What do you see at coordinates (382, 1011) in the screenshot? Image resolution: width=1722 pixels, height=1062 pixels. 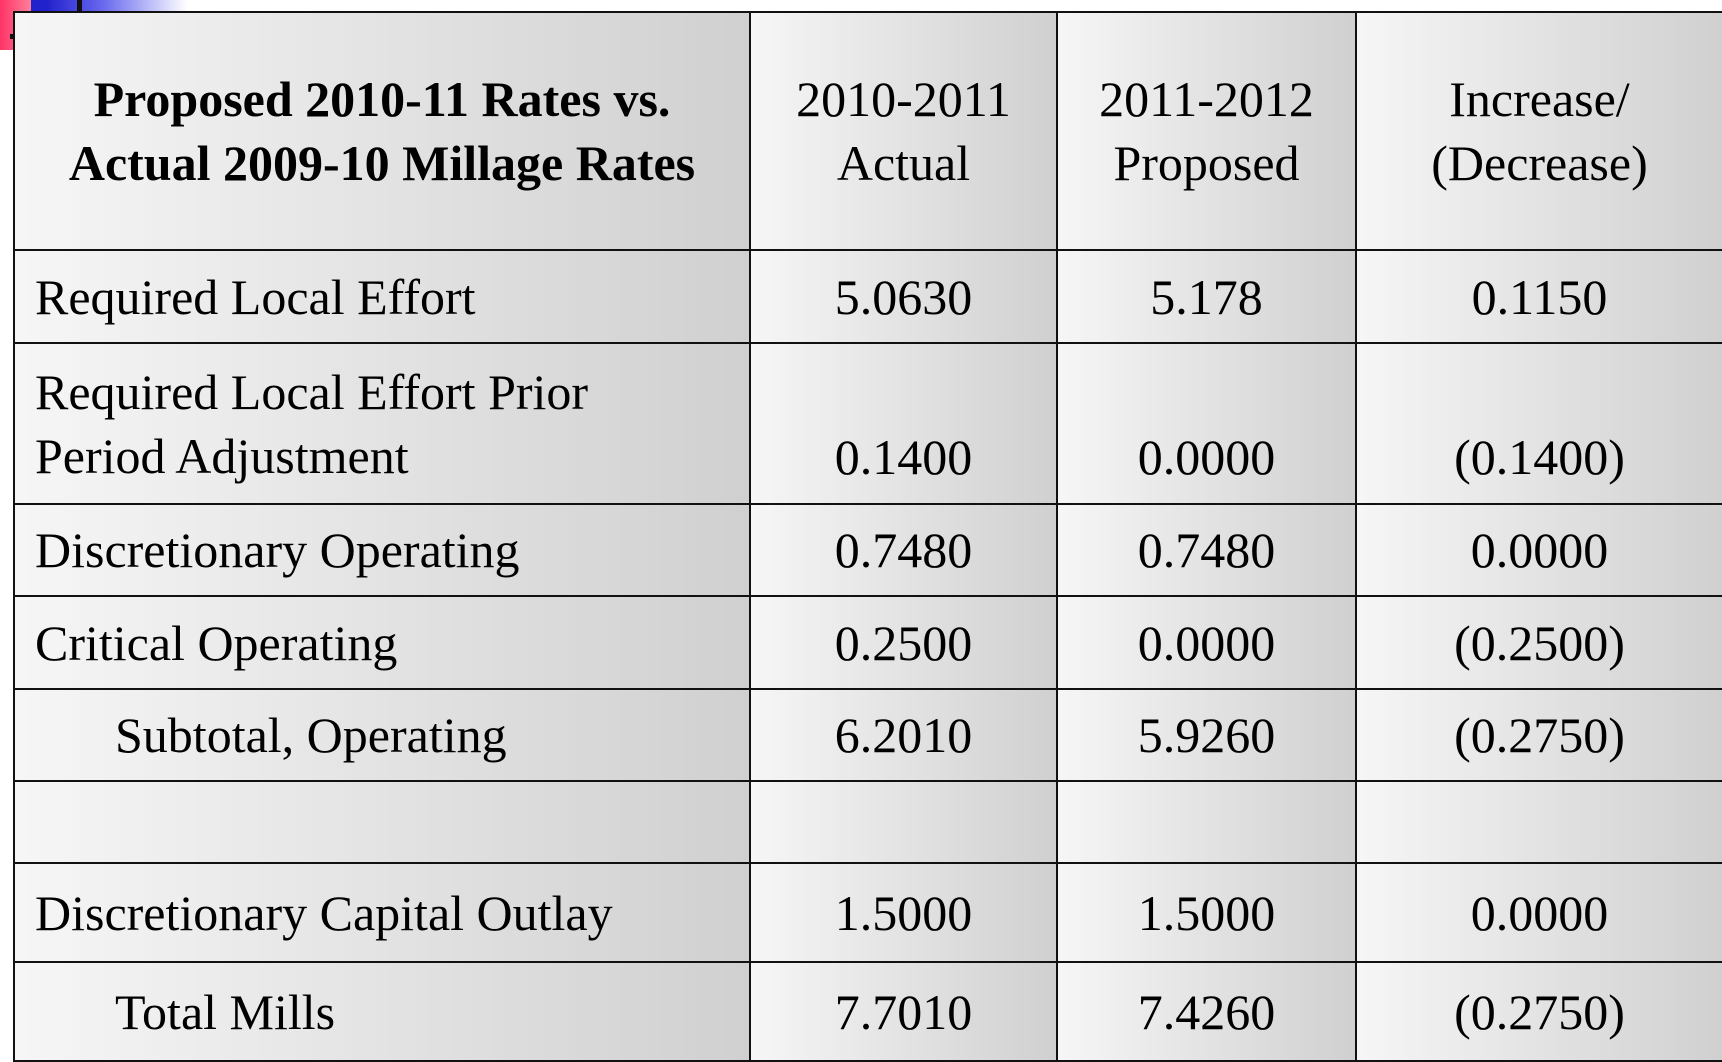 I see `row-label: Total Mills` at bounding box center [382, 1011].